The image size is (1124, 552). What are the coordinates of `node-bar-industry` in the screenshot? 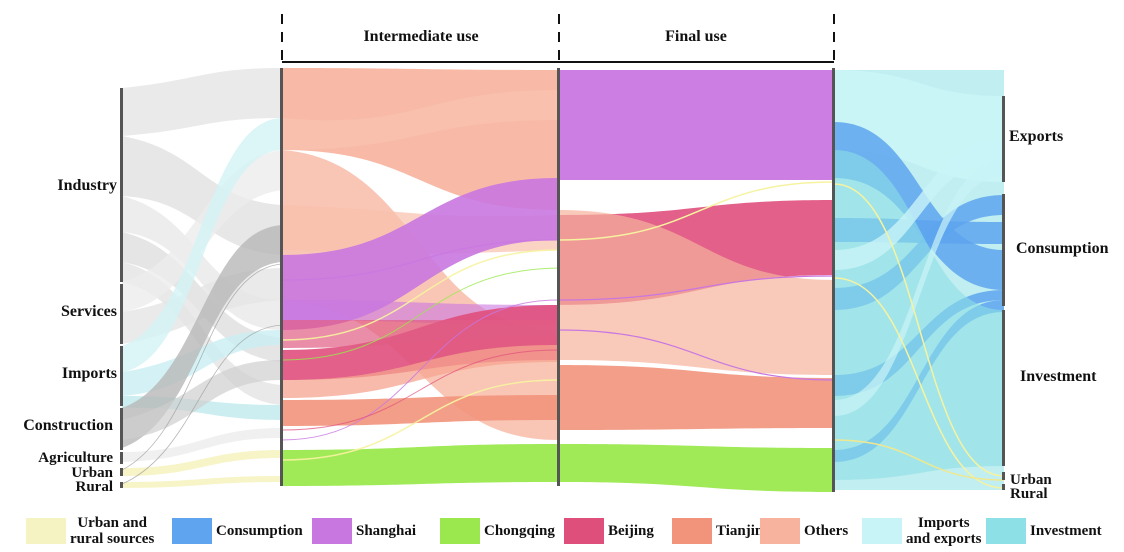 It's located at (121, 185).